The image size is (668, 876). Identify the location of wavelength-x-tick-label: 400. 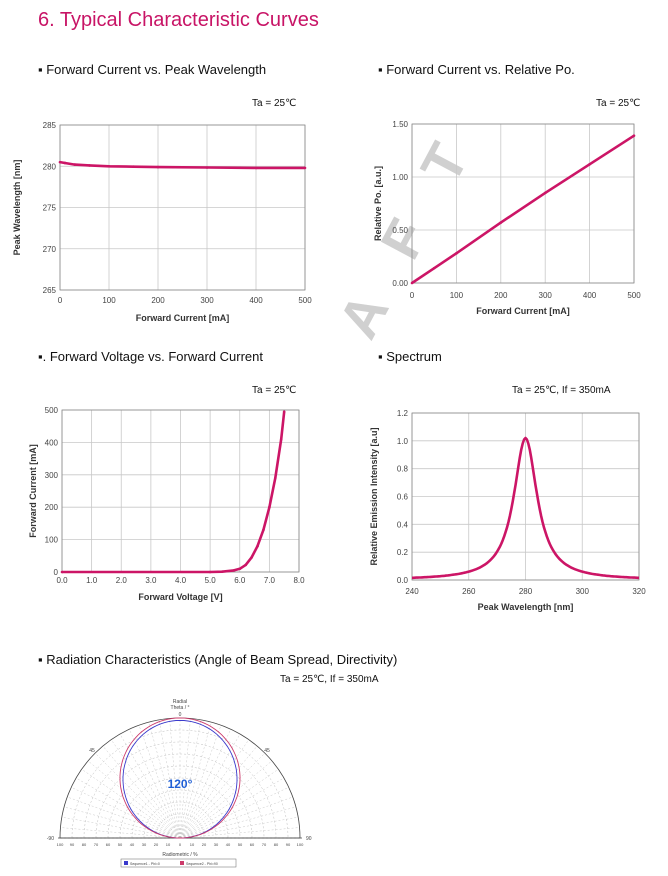
(256, 300).